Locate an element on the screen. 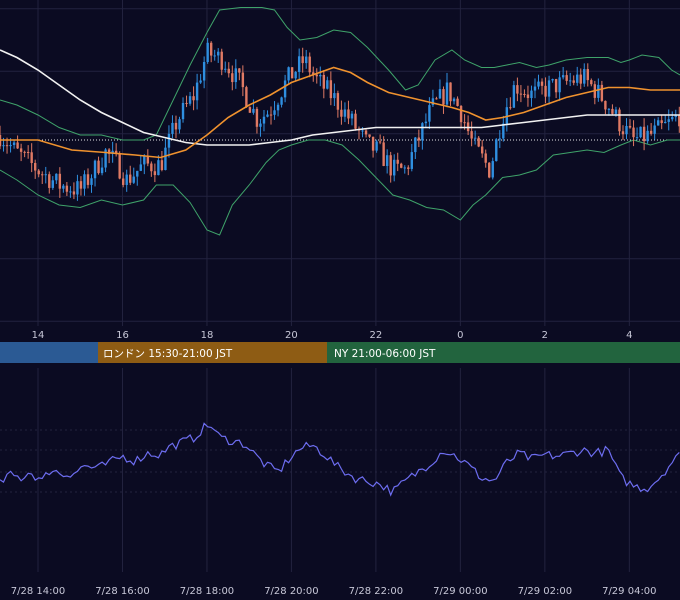 This screenshot has width=680, height=600. price-x-tick-label: 0 is located at coordinates (460, 335).